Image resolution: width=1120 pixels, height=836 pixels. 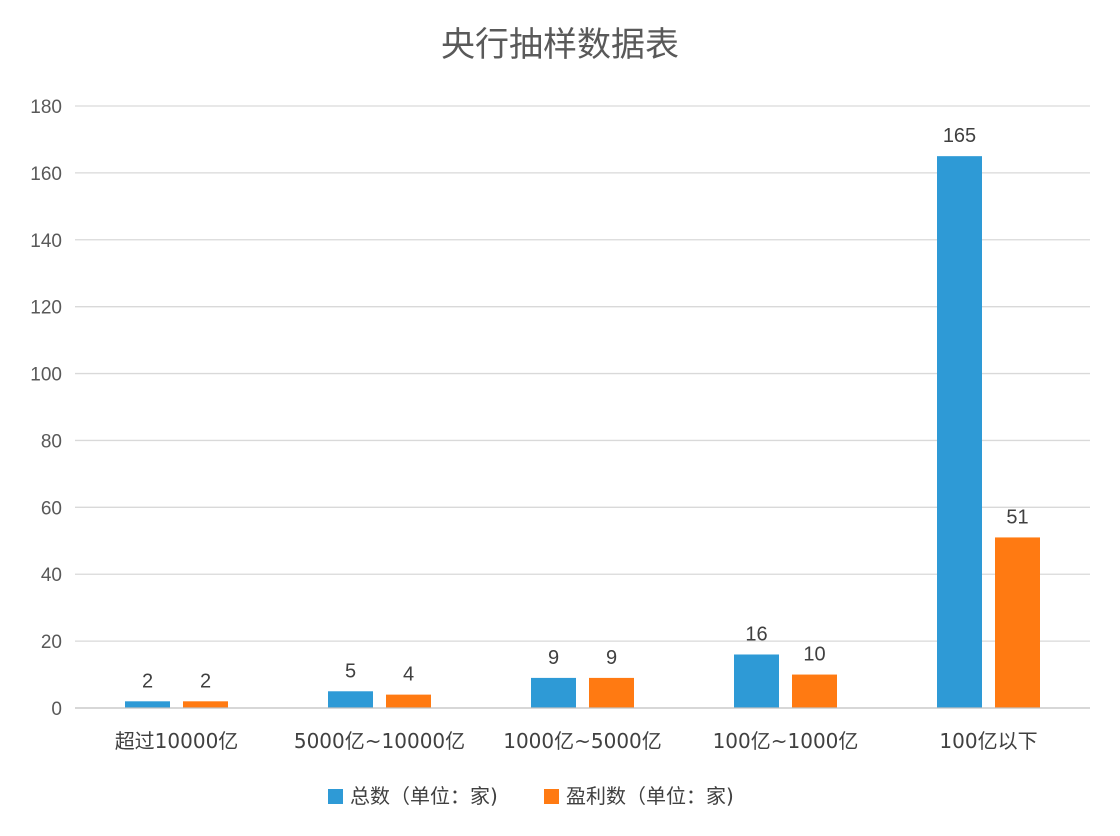 What do you see at coordinates (46, 241) in the screenshot?
I see `y-tick-label: 140` at bounding box center [46, 241].